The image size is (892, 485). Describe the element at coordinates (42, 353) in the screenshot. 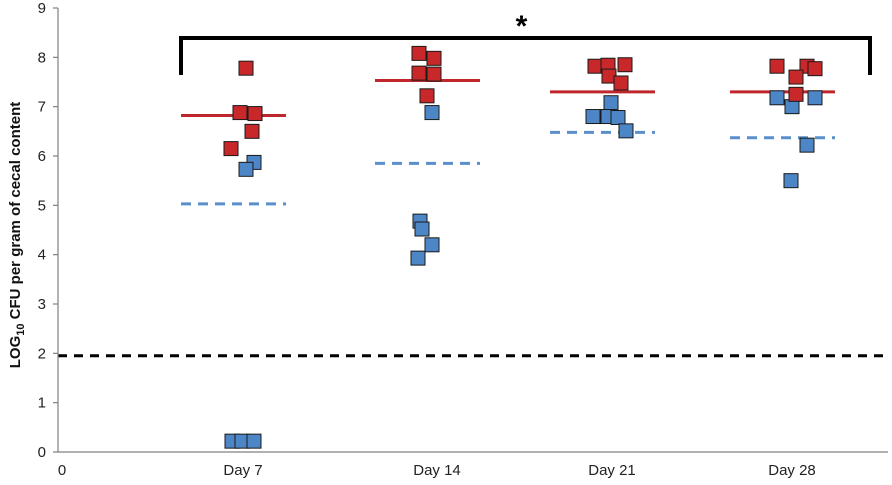

I see `y-tick-label: 2` at that location.